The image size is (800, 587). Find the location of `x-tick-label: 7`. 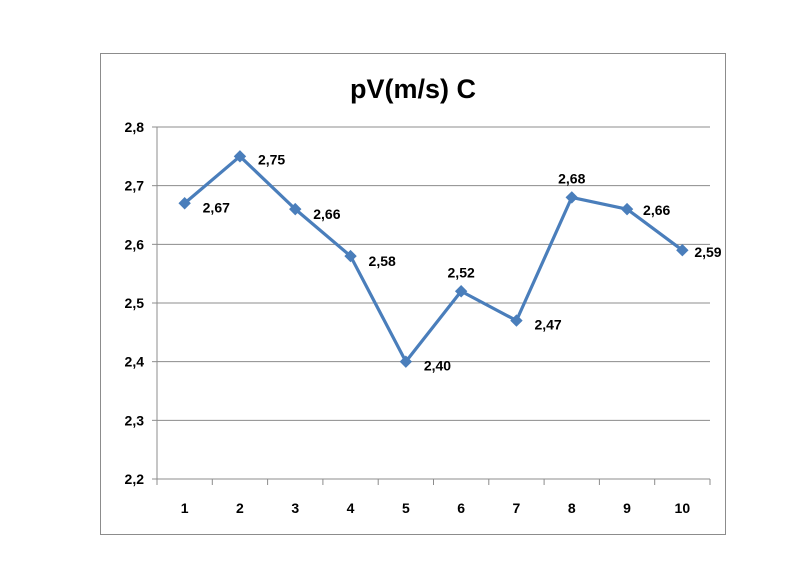

x-tick-label: 7 is located at coordinates (517, 508).